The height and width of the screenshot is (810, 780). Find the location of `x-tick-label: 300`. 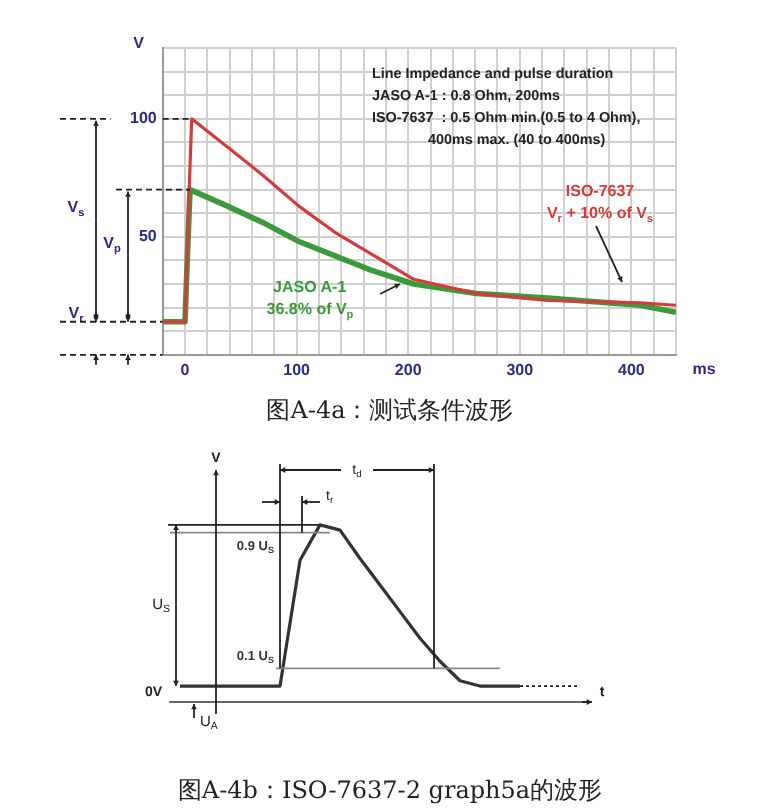

x-tick-label: 300 is located at coordinates (520, 369).